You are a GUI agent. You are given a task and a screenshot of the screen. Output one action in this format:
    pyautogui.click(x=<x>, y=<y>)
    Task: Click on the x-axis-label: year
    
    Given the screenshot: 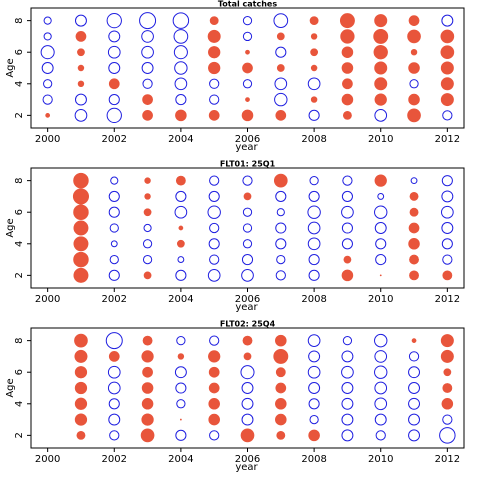 What is the action you would take?
    pyautogui.click(x=246, y=467)
    